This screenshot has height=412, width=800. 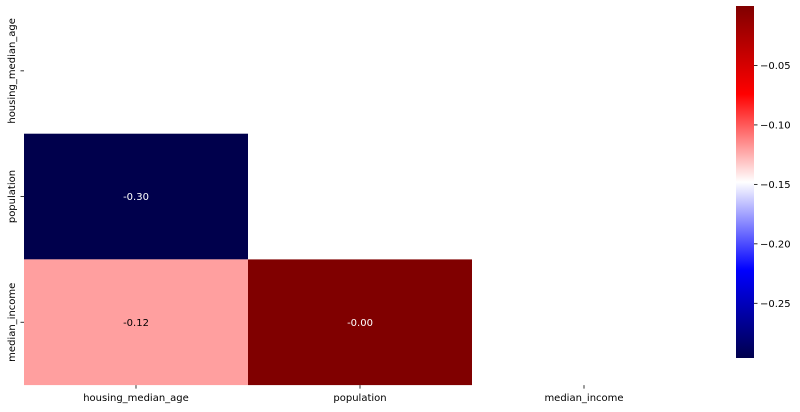 I want to click on colorbar-tick-label: −0.05, so click(x=775, y=66).